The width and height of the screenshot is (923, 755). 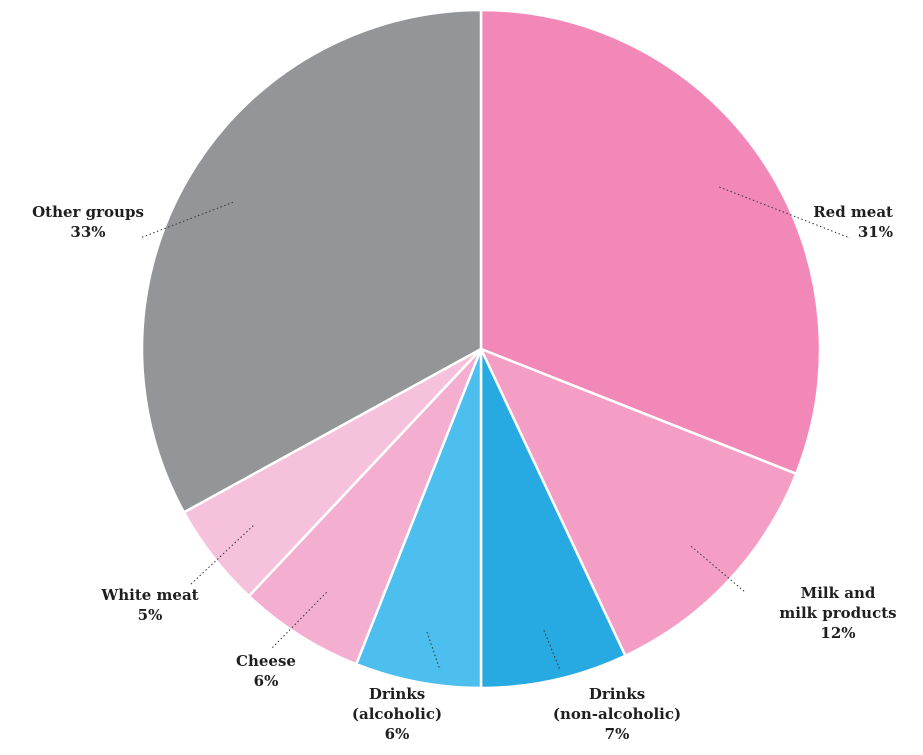 I want to click on slice-label-milk: Milk and milk products 12%, so click(x=837, y=613).